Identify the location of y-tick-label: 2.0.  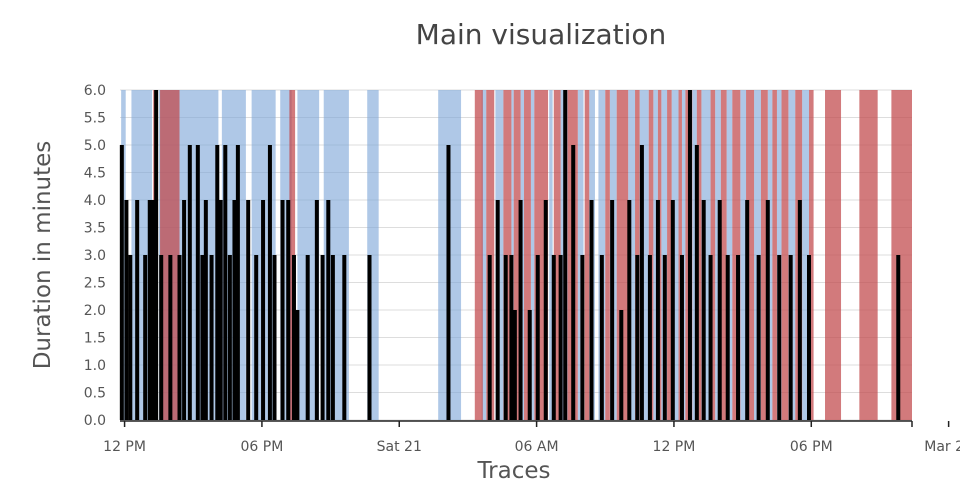
(95, 311).